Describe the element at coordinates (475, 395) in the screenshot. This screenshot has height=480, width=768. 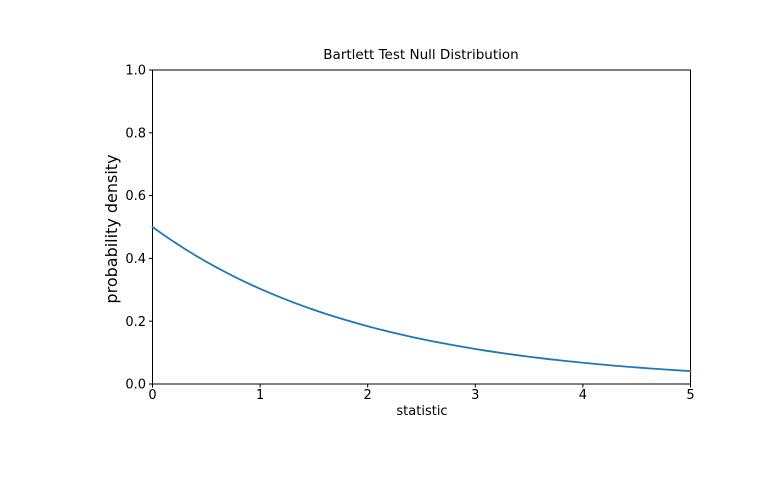
I see `x-tick-label: 3` at that location.